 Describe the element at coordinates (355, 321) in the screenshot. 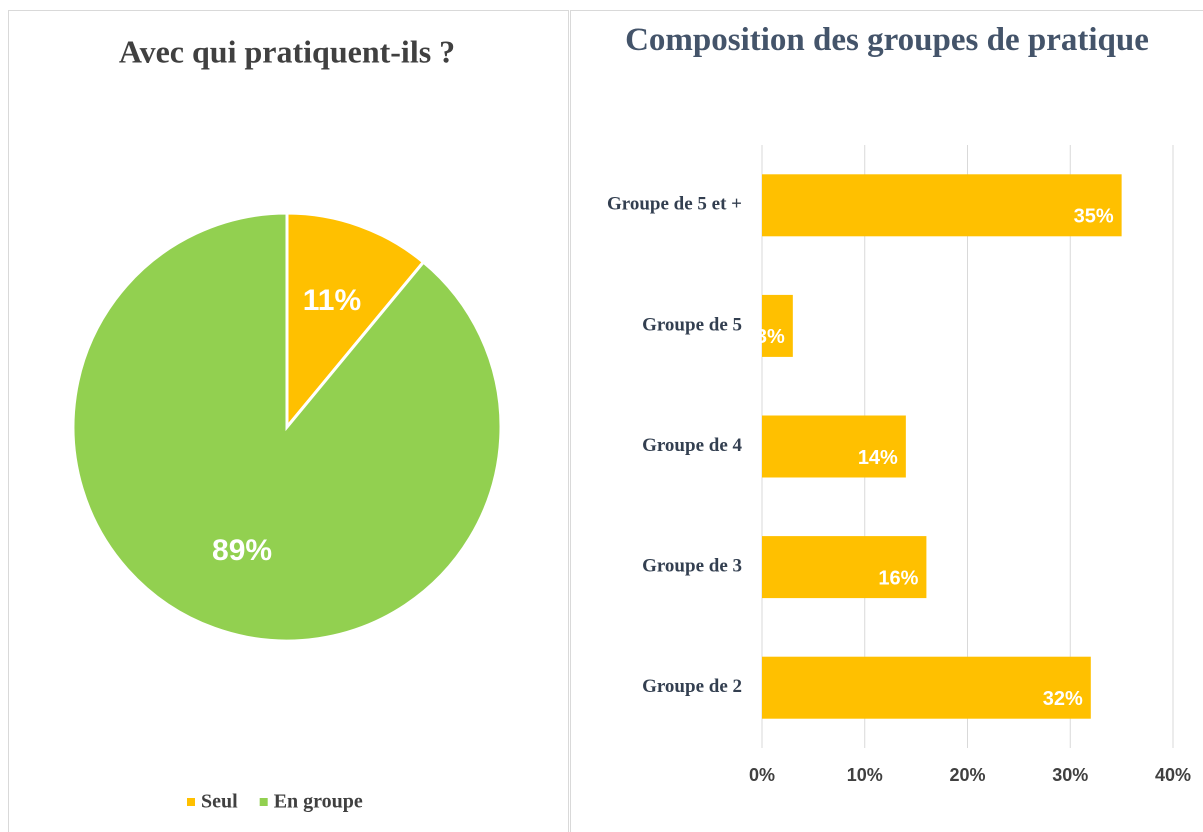

I see `pie-slice` at that location.